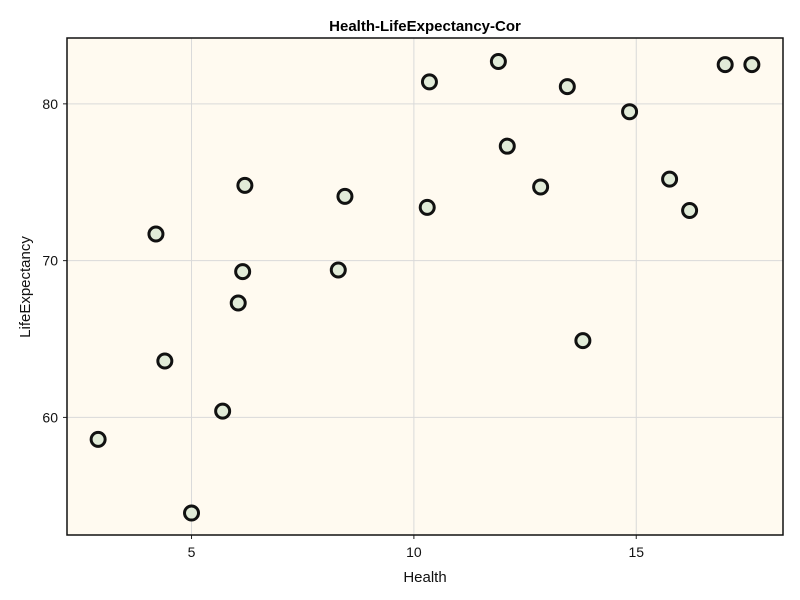 The height and width of the screenshot is (600, 800). What do you see at coordinates (25, 287) in the screenshot?
I see `y-axis-label: LifeExpectancy` at bounding box center [25, 287].